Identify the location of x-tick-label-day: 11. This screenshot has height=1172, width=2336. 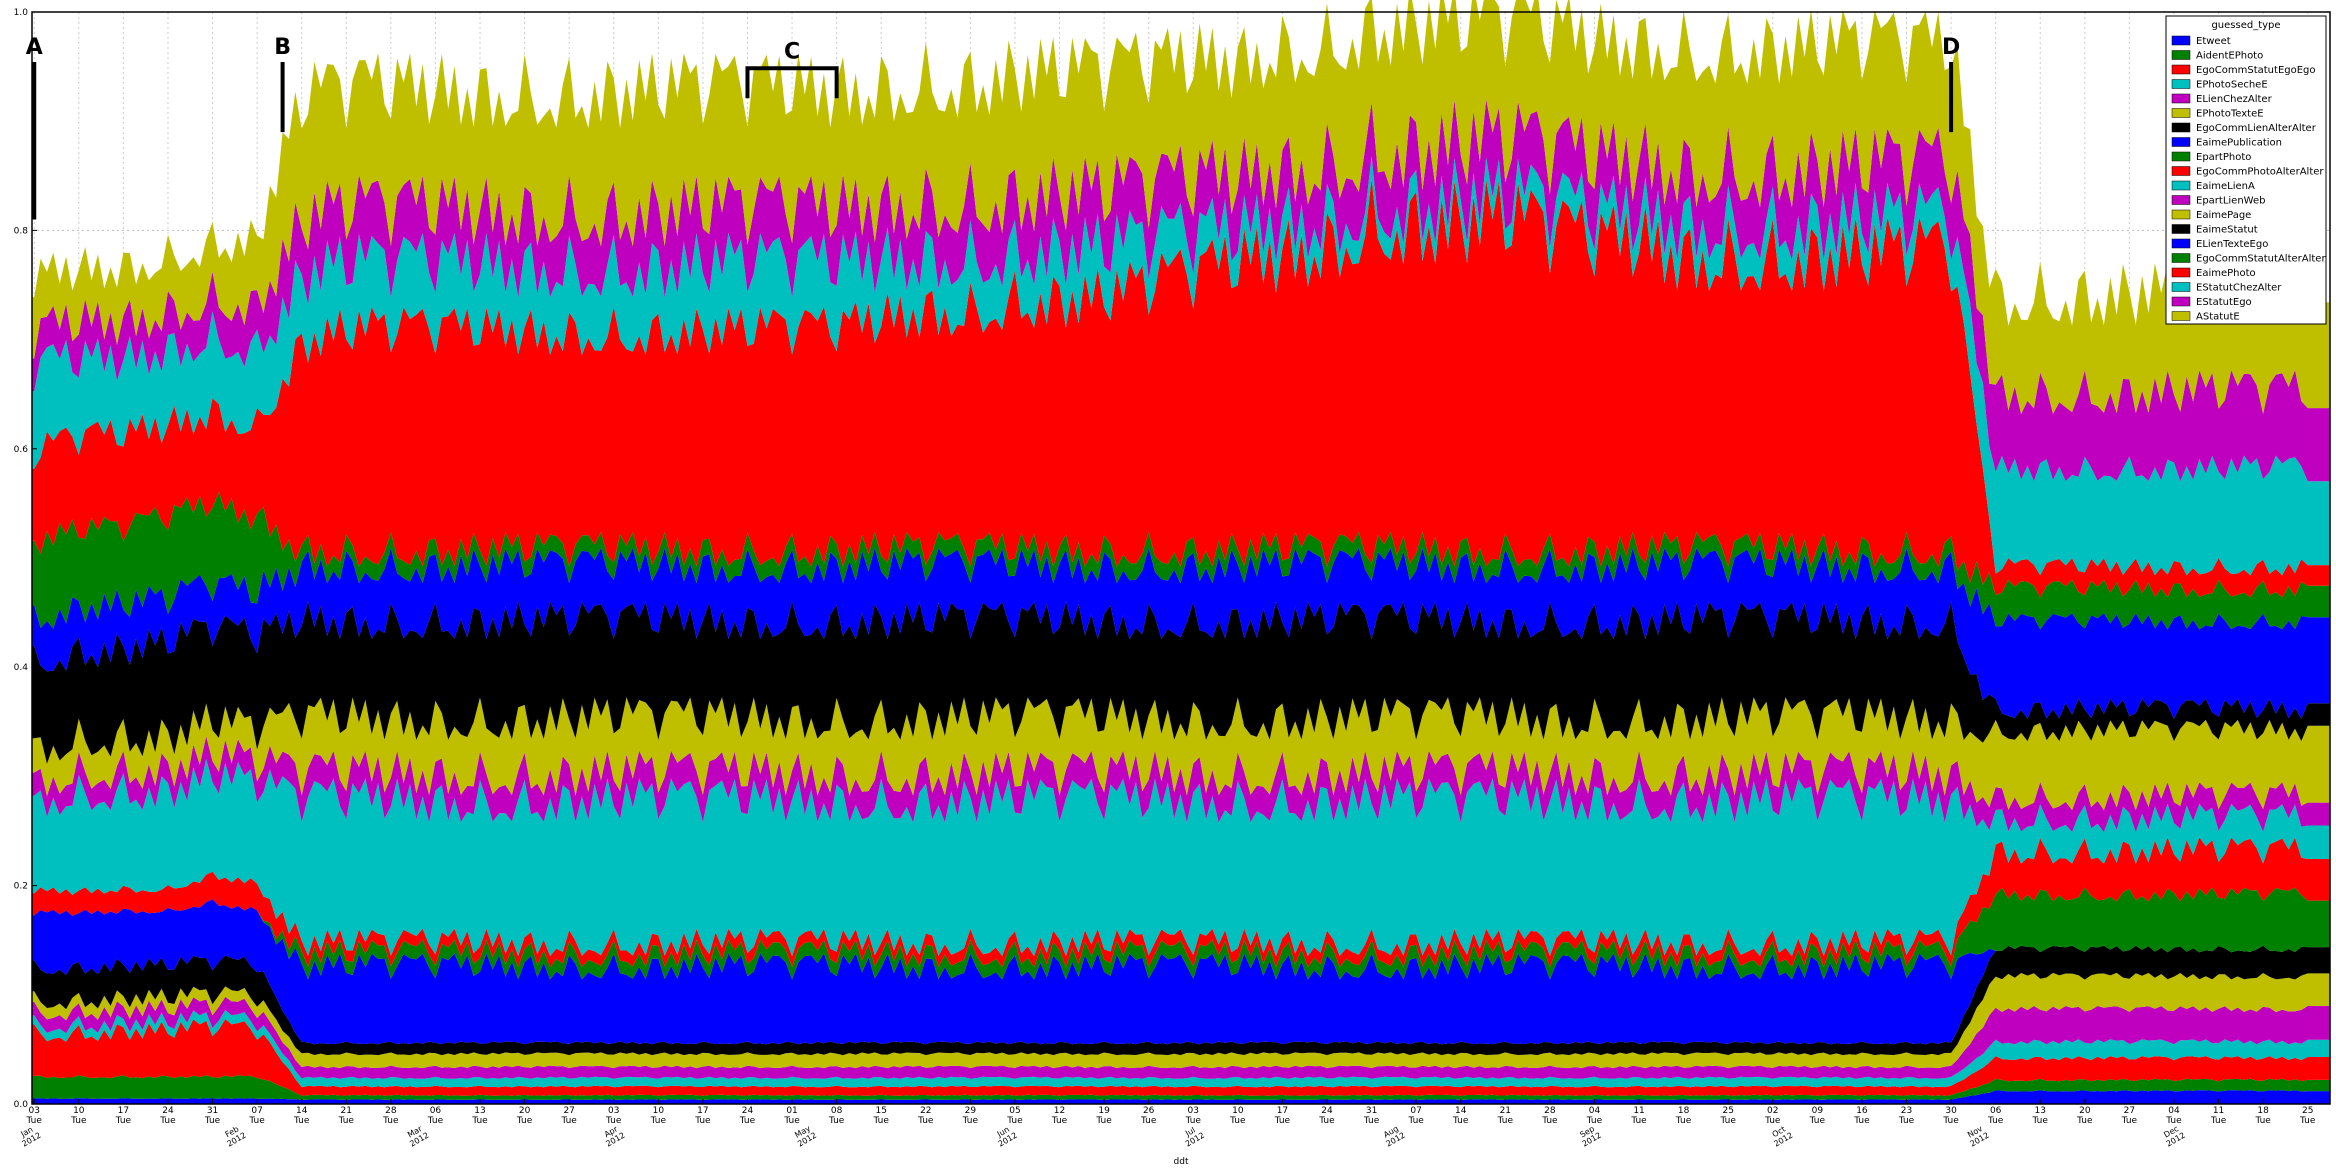
(2218, 1111).